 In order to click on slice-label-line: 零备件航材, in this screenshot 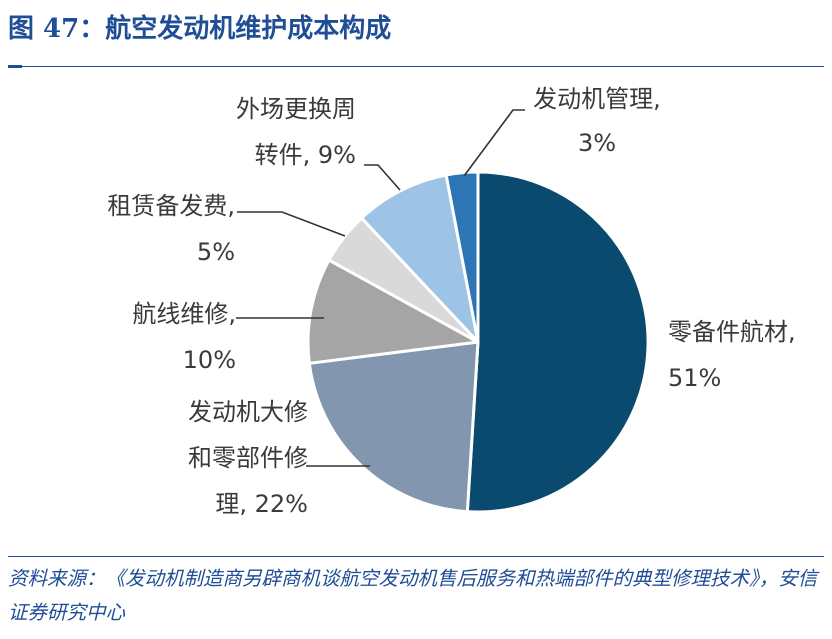, I will do `click(732, 332)`.